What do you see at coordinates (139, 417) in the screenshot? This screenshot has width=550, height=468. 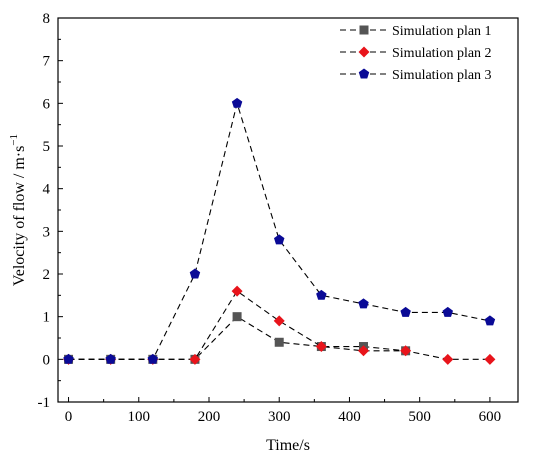 I see `x-tick-label: 100` at bounding box center [139, 417].